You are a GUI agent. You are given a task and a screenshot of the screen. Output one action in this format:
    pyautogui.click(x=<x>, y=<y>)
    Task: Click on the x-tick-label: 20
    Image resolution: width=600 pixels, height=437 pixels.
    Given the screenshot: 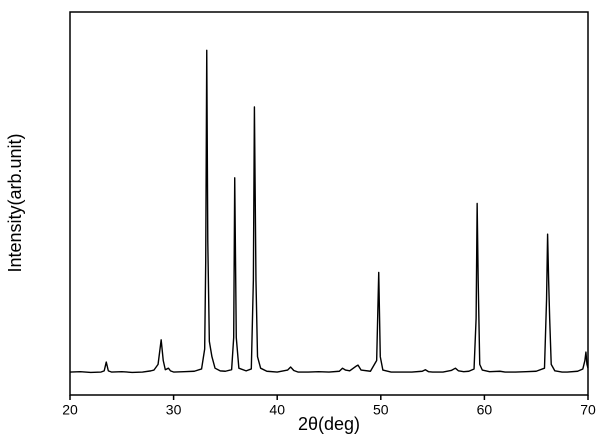 What is the action you would take?
    pyautogui.click(x=70, y=410)
    